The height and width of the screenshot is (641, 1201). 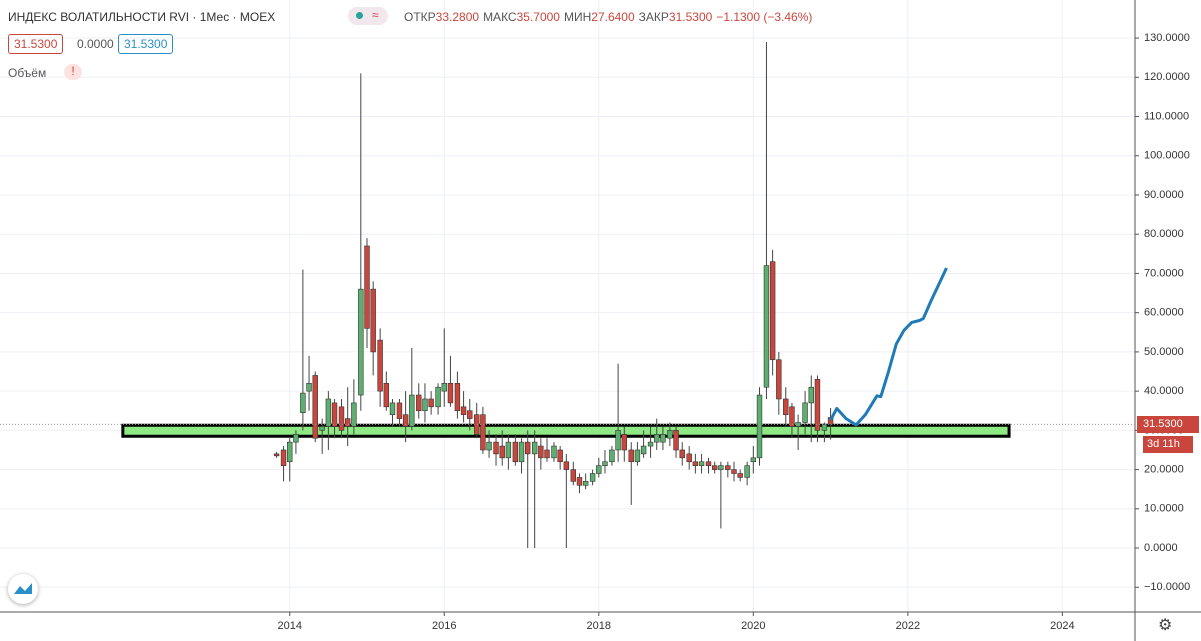 I want to click on y-tick-label: 100.0000, so click(x=1167, y=156).